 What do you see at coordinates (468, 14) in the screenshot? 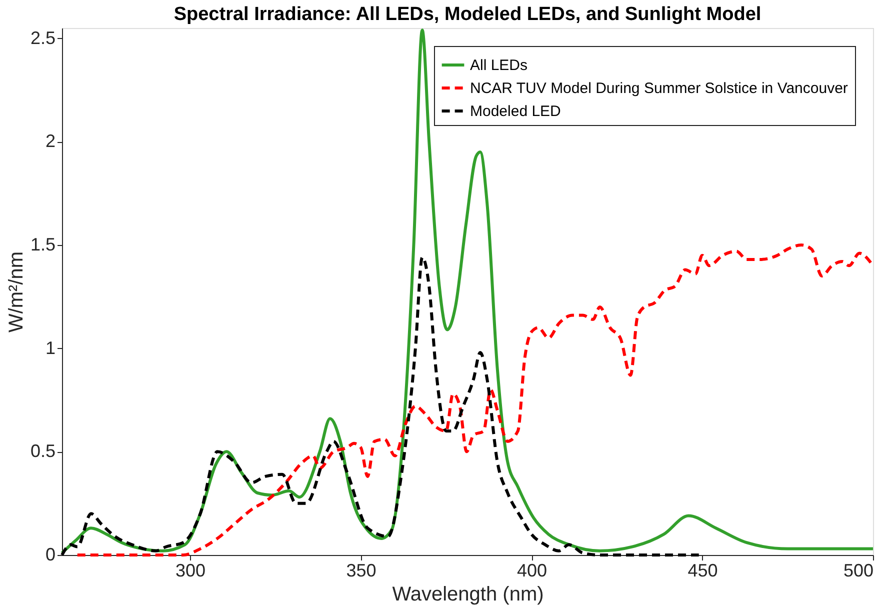
I see `chart-title: Spectral Irradiance: All LEDs, Modeled LEDs, and Sunlight Model` at bounding box center [468, 14].